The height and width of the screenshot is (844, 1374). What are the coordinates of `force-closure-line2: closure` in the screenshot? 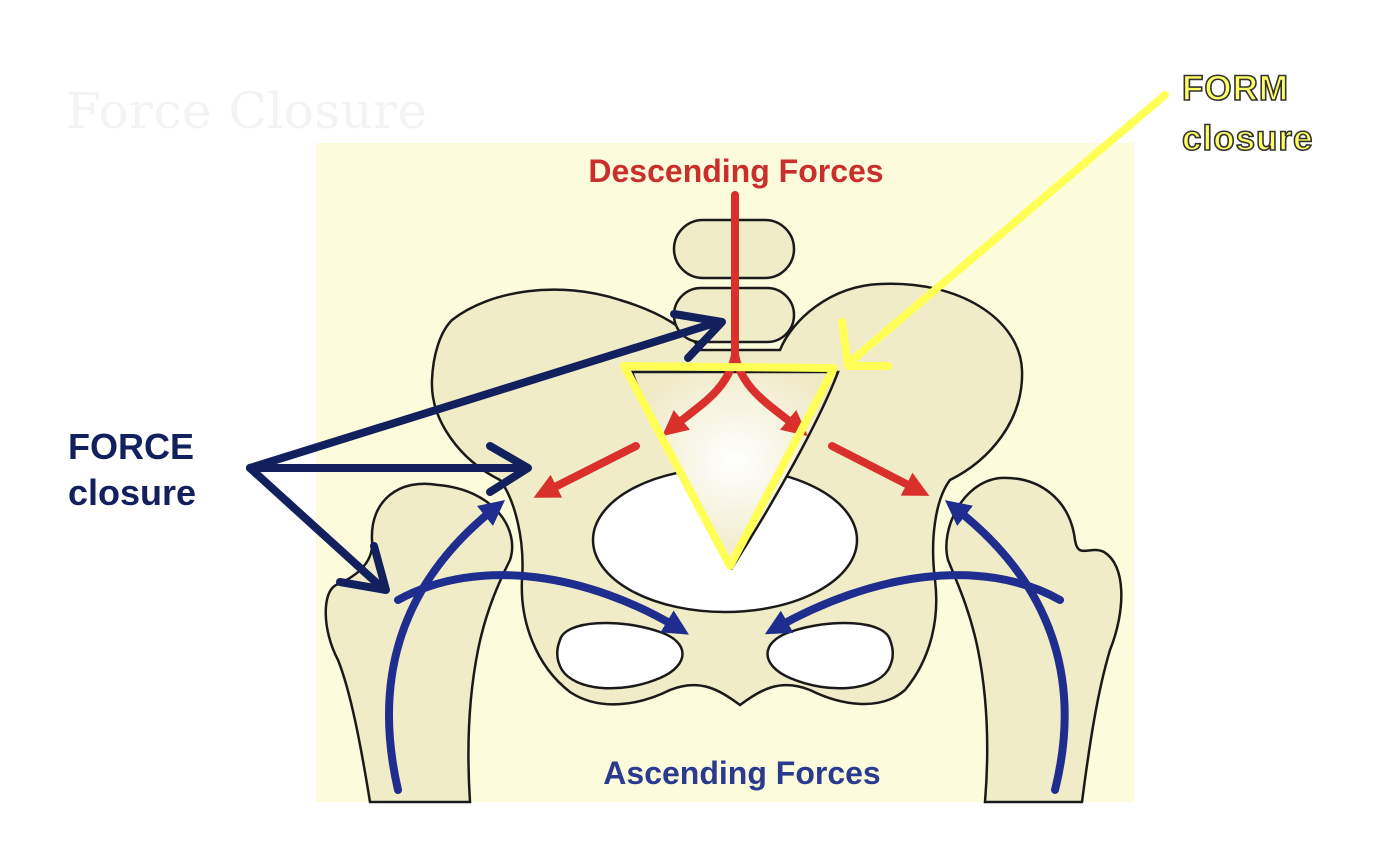 It's located at (132, 492).